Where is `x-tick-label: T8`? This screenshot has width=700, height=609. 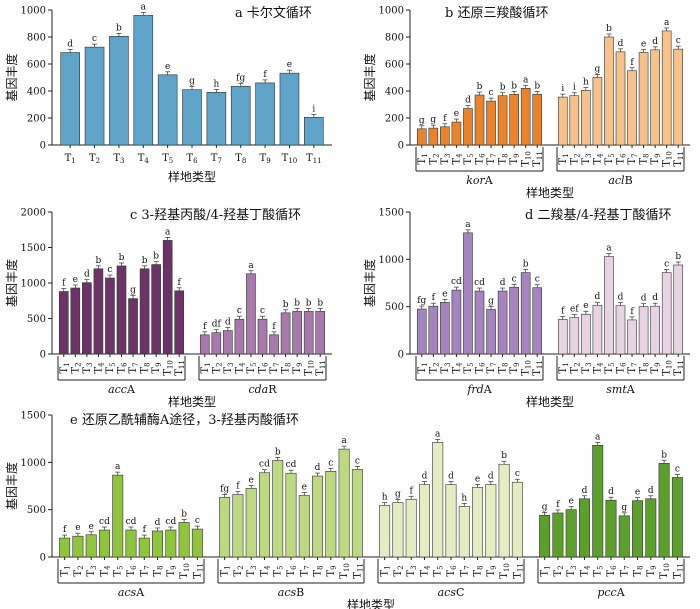
x-tick-label: T8 is located at coordinates (159, 570).